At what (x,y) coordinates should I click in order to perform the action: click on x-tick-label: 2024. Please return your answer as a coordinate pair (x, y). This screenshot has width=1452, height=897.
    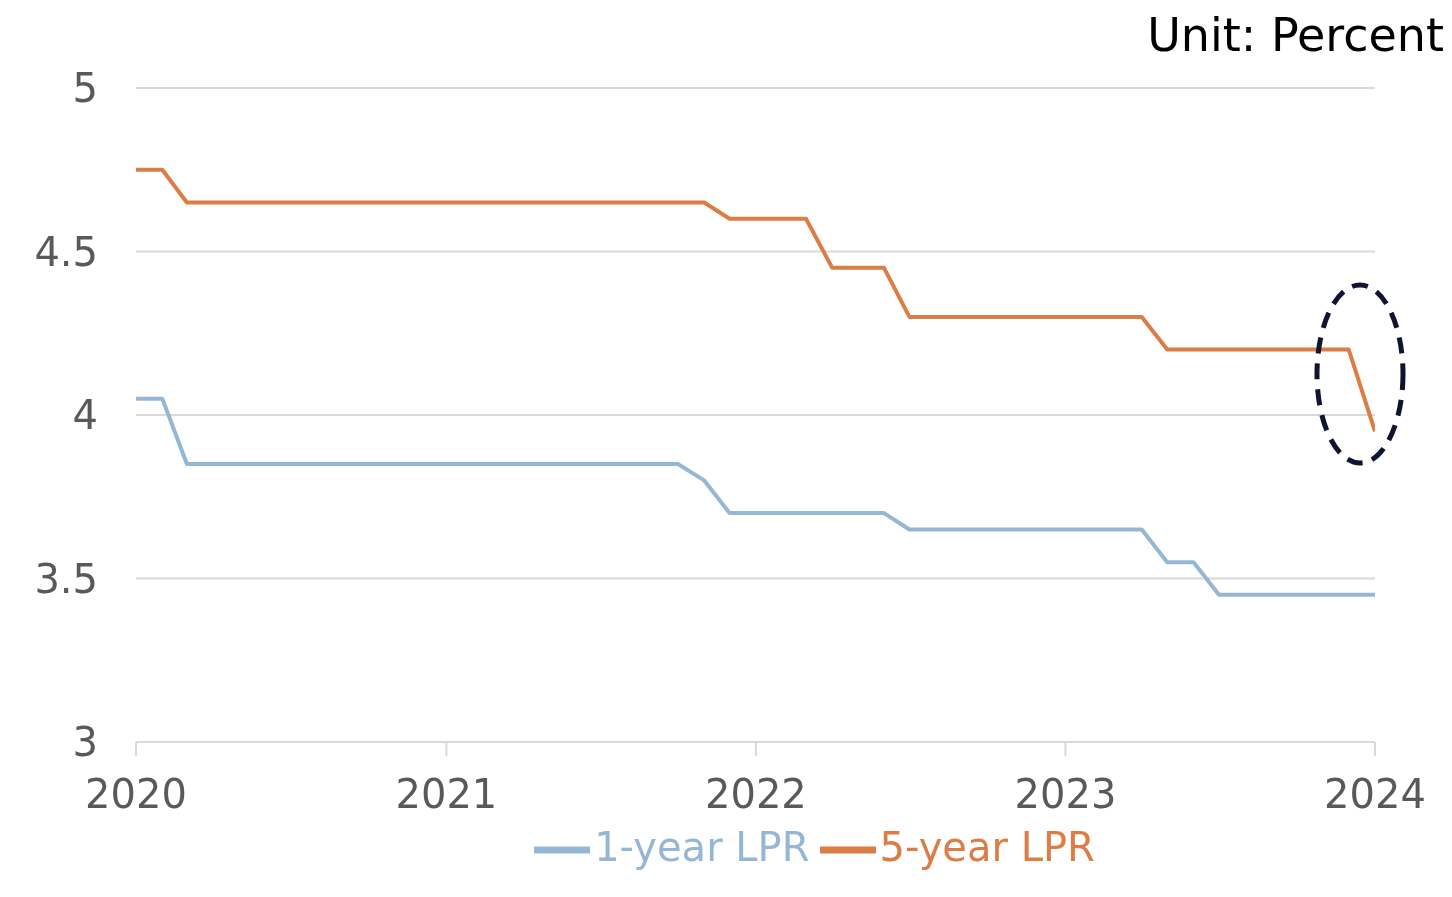
    Looking at the image, I should click on (1375, 794).